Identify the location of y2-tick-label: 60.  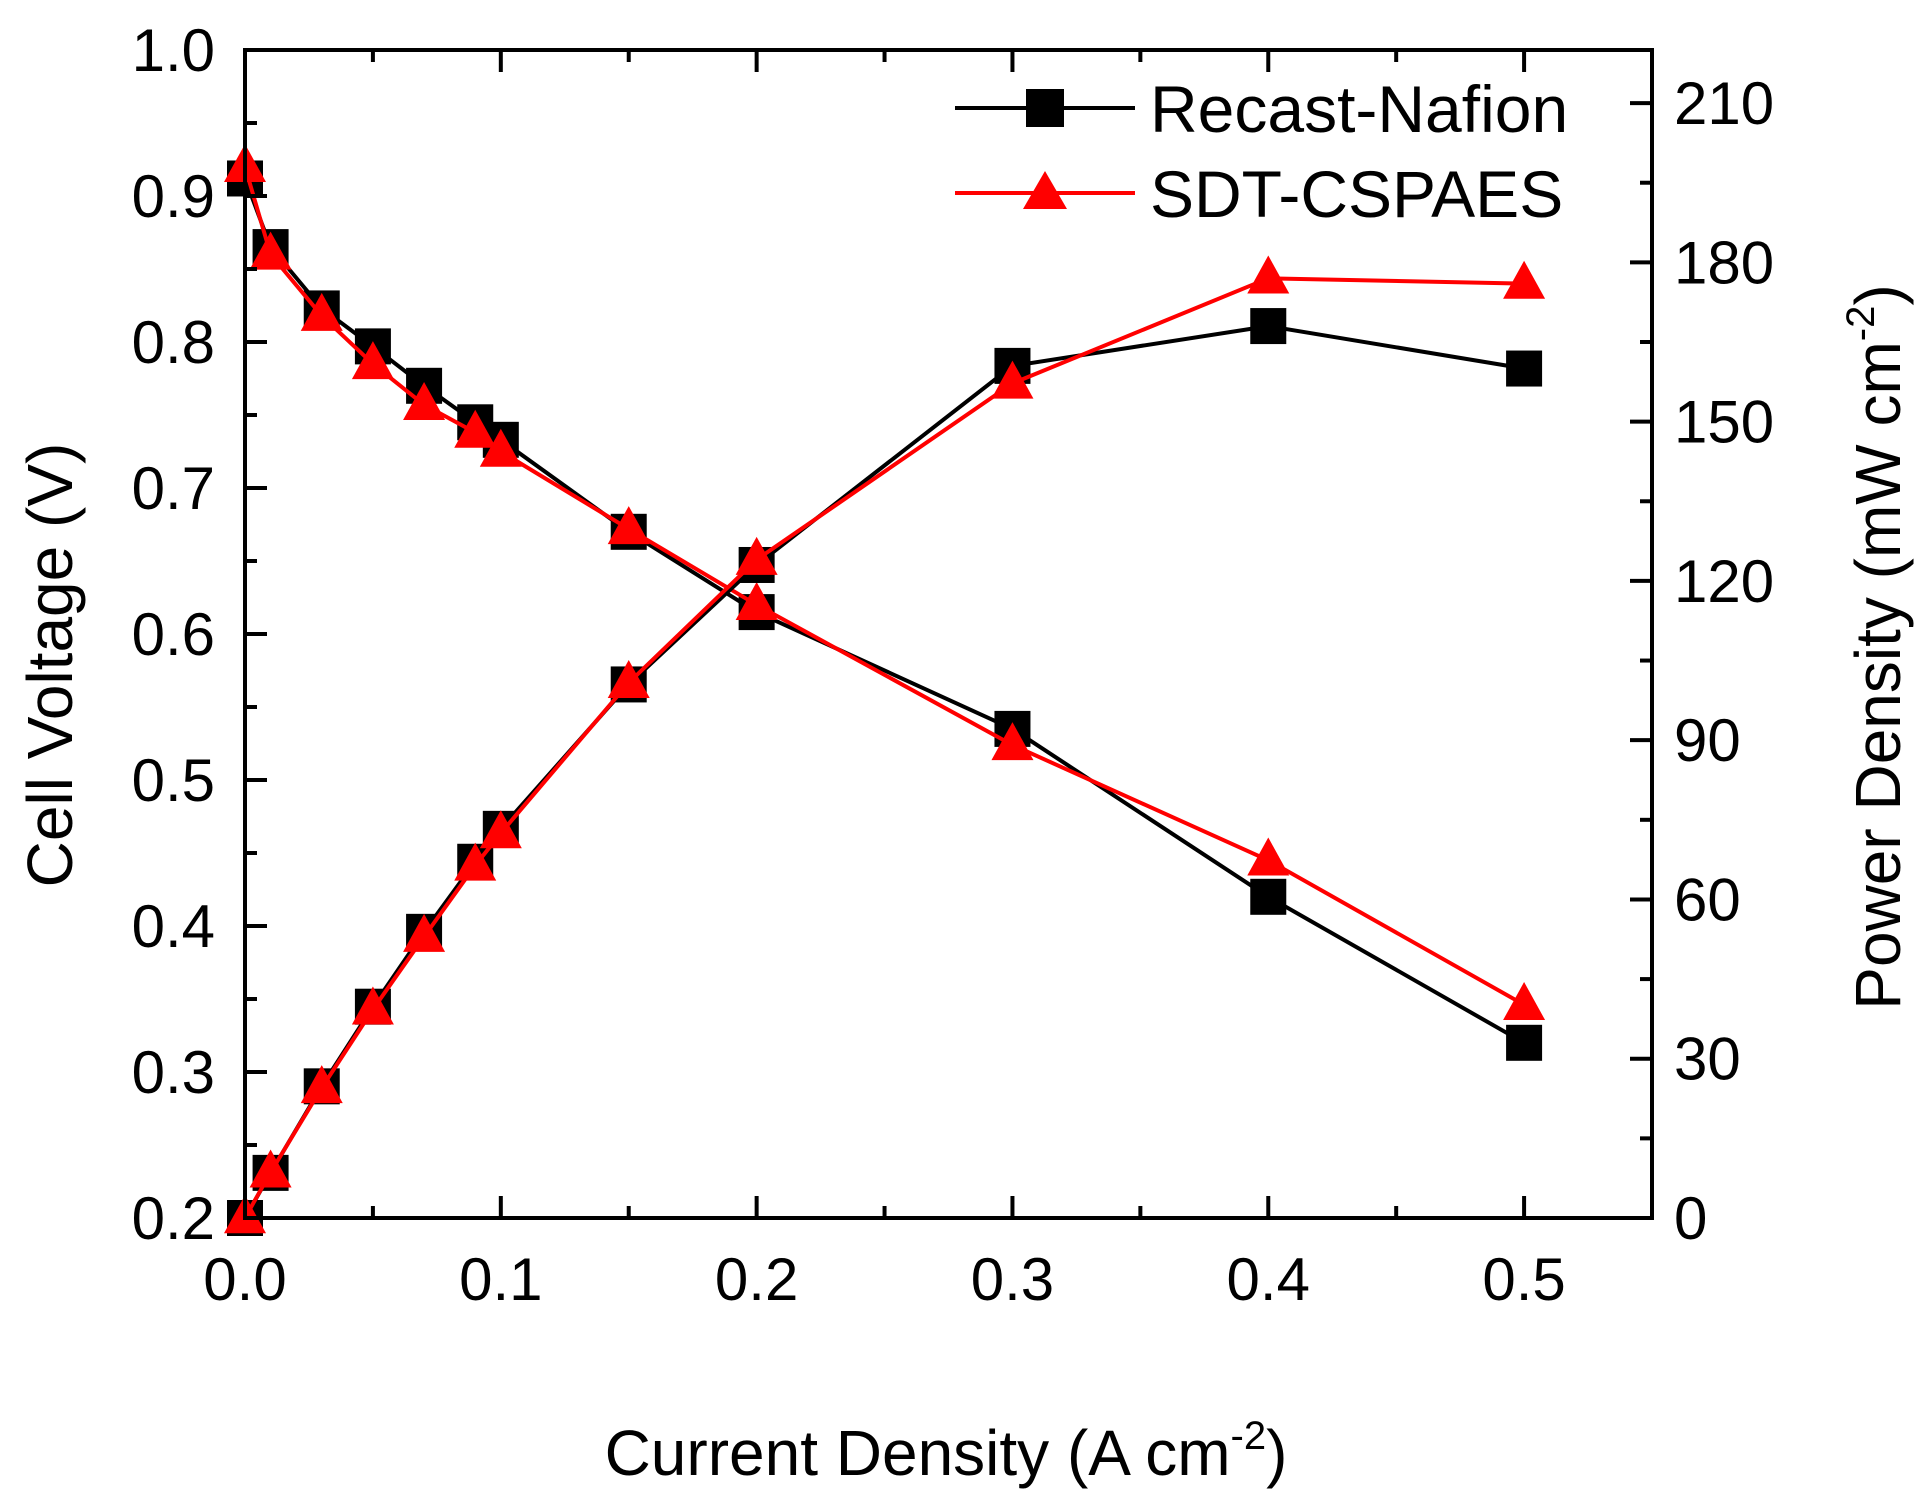
(1707, 899).